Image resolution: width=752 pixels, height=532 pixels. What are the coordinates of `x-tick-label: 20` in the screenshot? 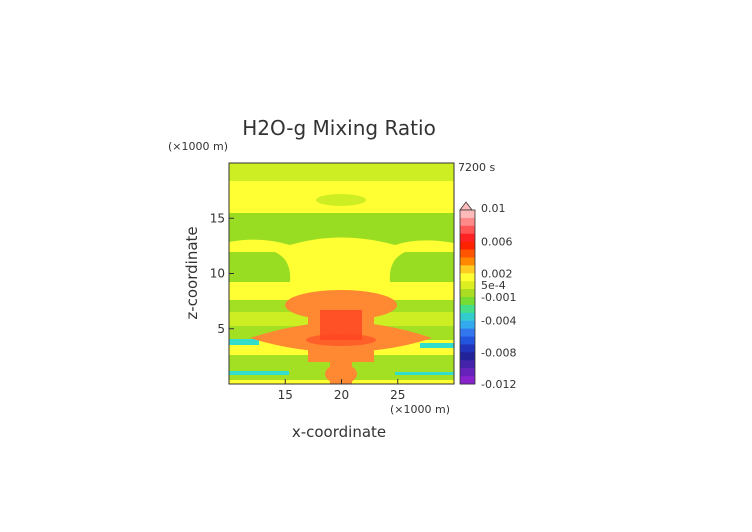 It's located at (341, 395).